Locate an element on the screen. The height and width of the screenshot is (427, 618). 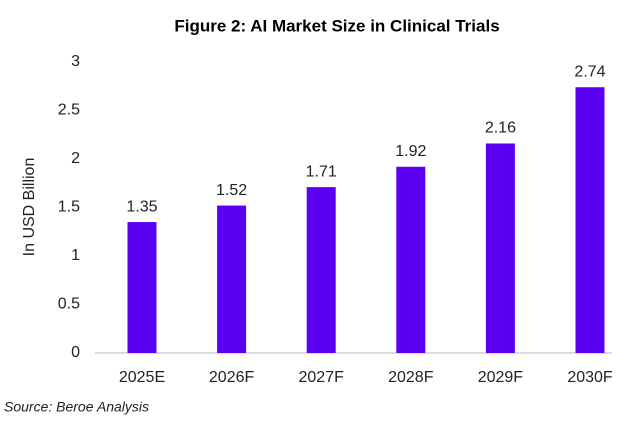
y-tick-label: 0.5 is located at coordinates (69, 304).